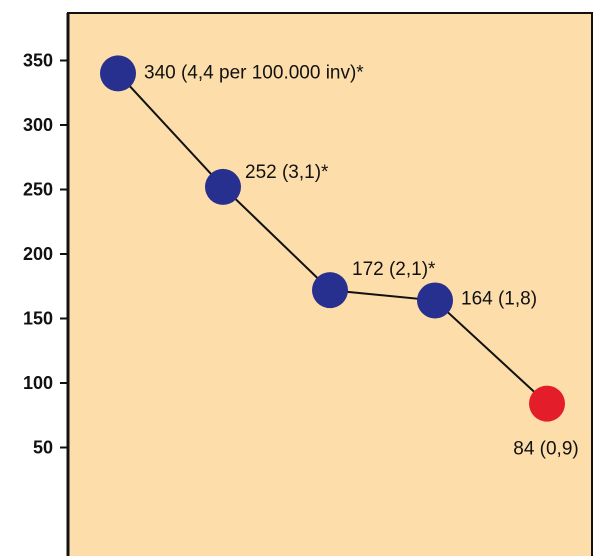 The height and width of the screenshot is (556, 594). What do you see at coordinates (545, 449) in the screenshot?
I see `data-label: 84 (0,9)` at bounding box center [545, 449].